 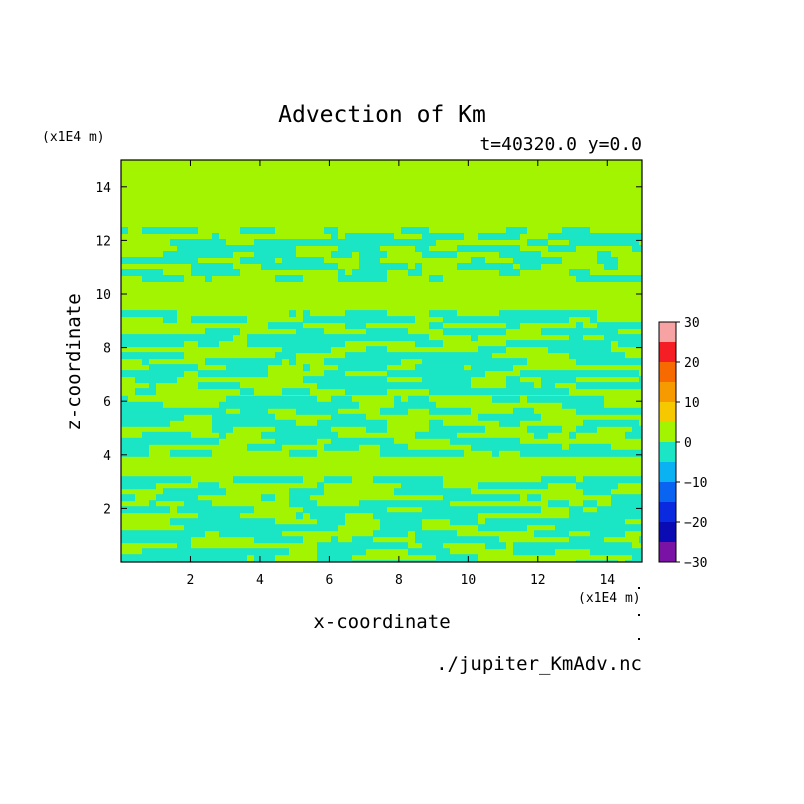 I want to click on colorbar-tick-label: 30, so click(x=692, y=323).